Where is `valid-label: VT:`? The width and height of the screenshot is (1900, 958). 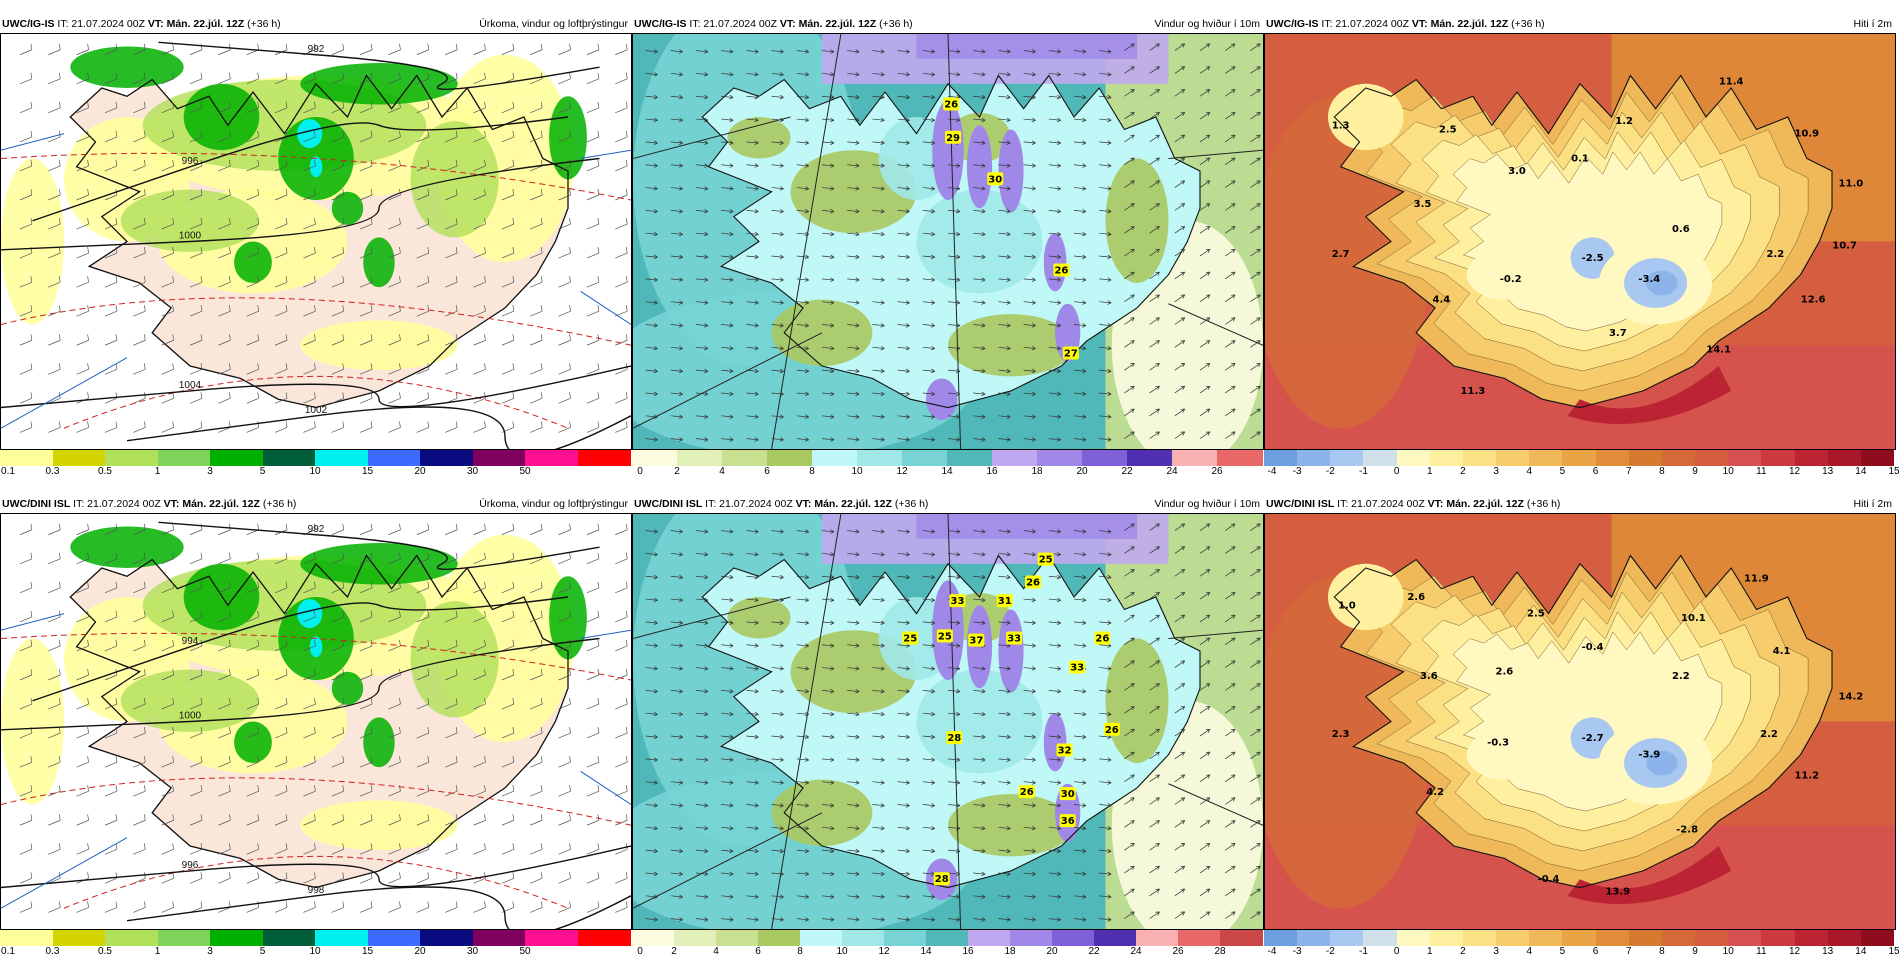 valid-label: VT: is located at coordinates (173, 504).